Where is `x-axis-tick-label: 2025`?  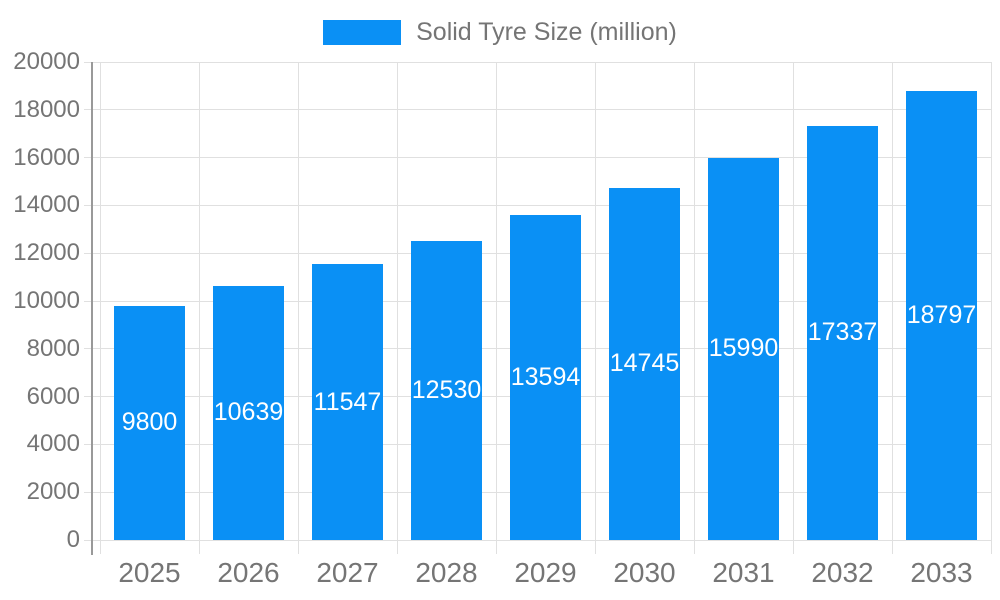
x-axis-tick-label: 2025 is located at coordinates (149, 572).